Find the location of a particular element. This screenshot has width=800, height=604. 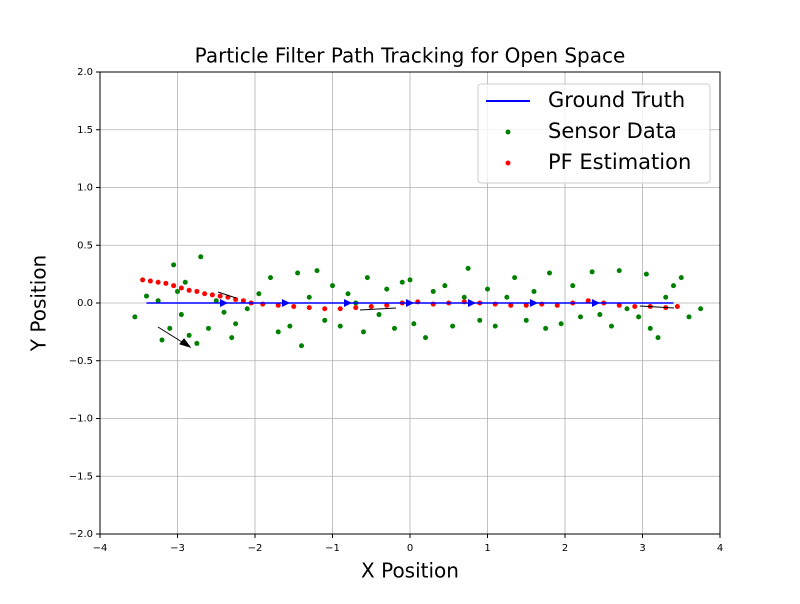

y-tick-label: −1.0 is located at coordinates (81, 419).